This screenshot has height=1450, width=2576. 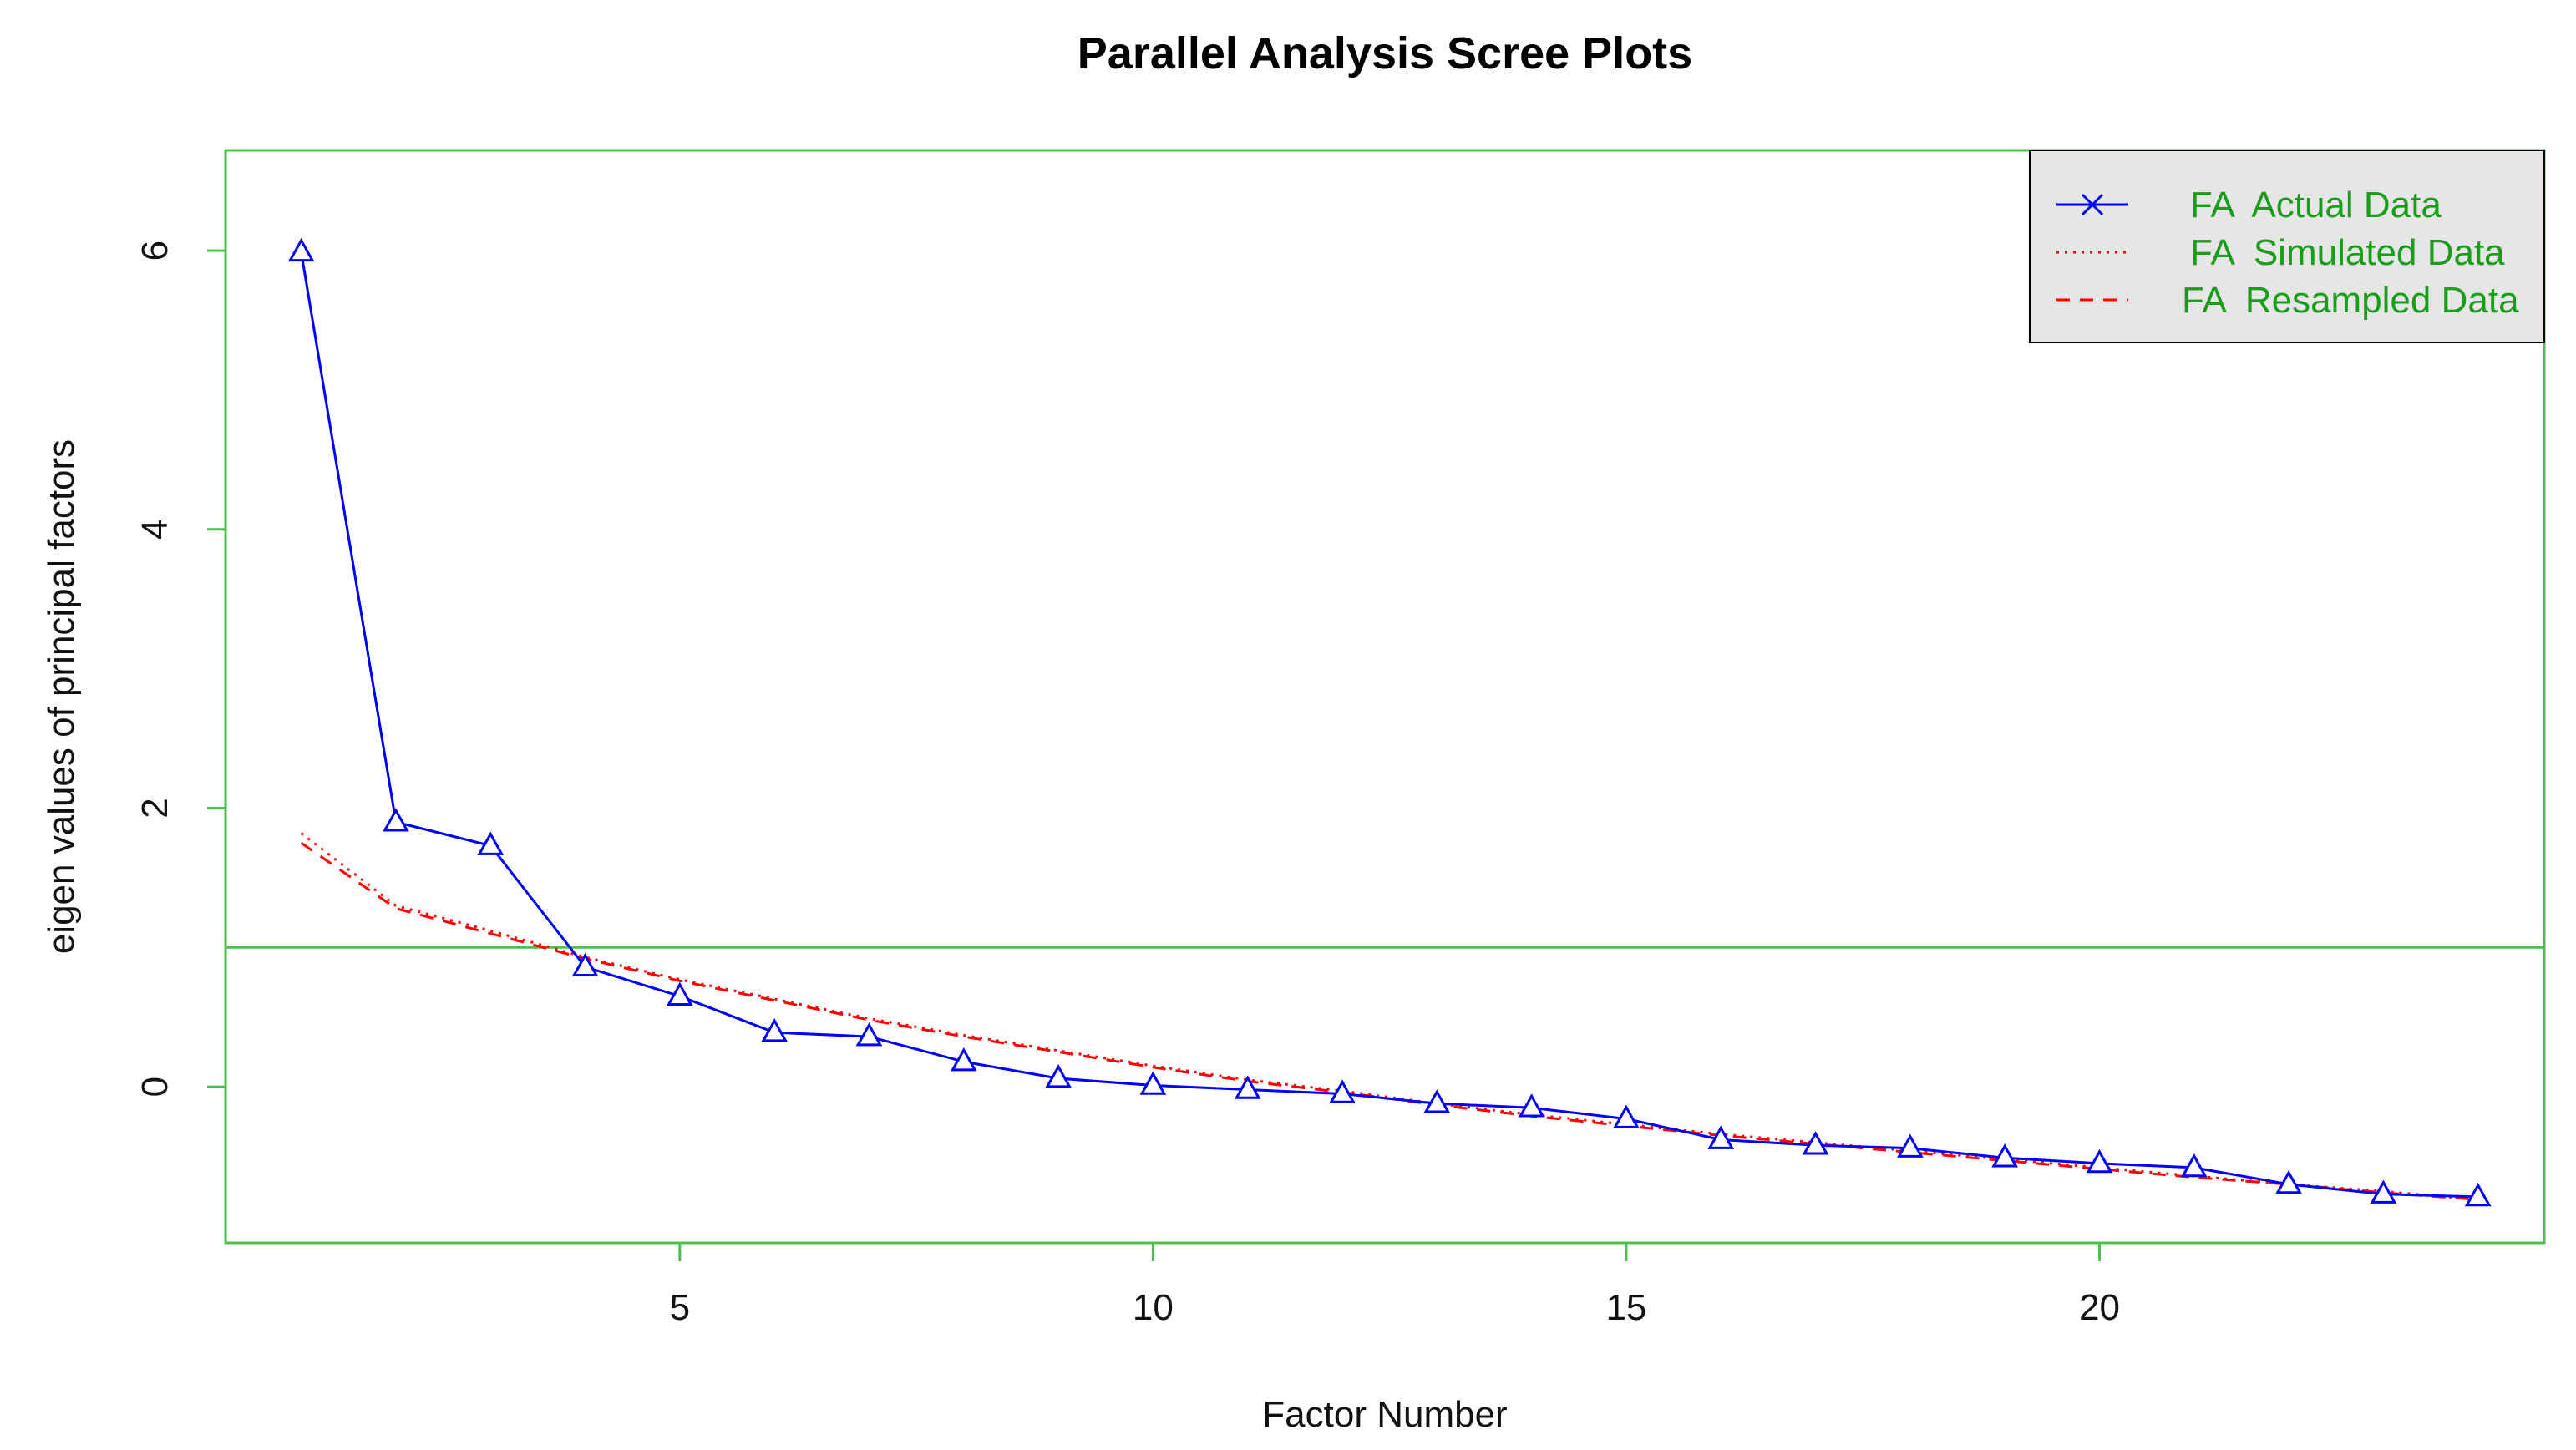 I want to click on y-tick-label: 6, so click(x=154, y=251).